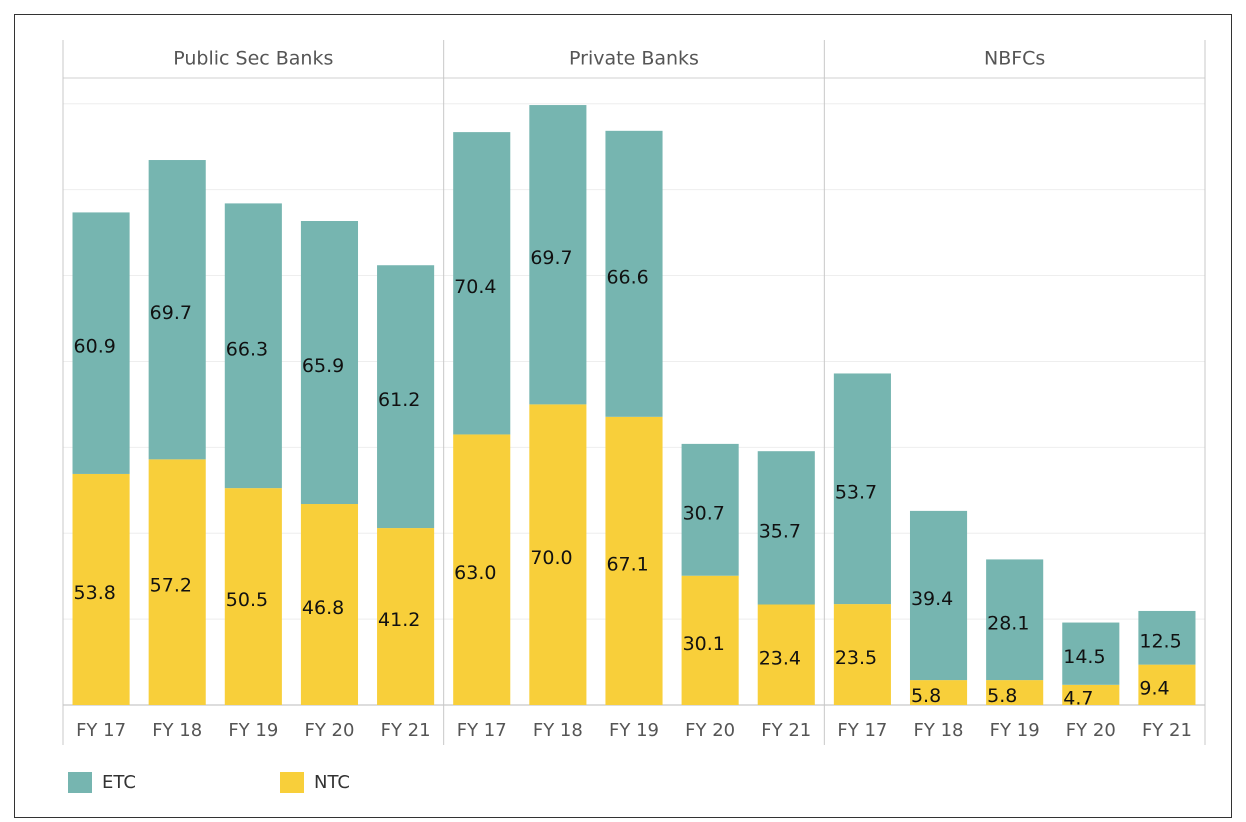 The width and height of the screenshot is (1246, 822). Describe the element at coordinates (332, 782) in the screenshot. I see `legend-label: NTC` at that location.